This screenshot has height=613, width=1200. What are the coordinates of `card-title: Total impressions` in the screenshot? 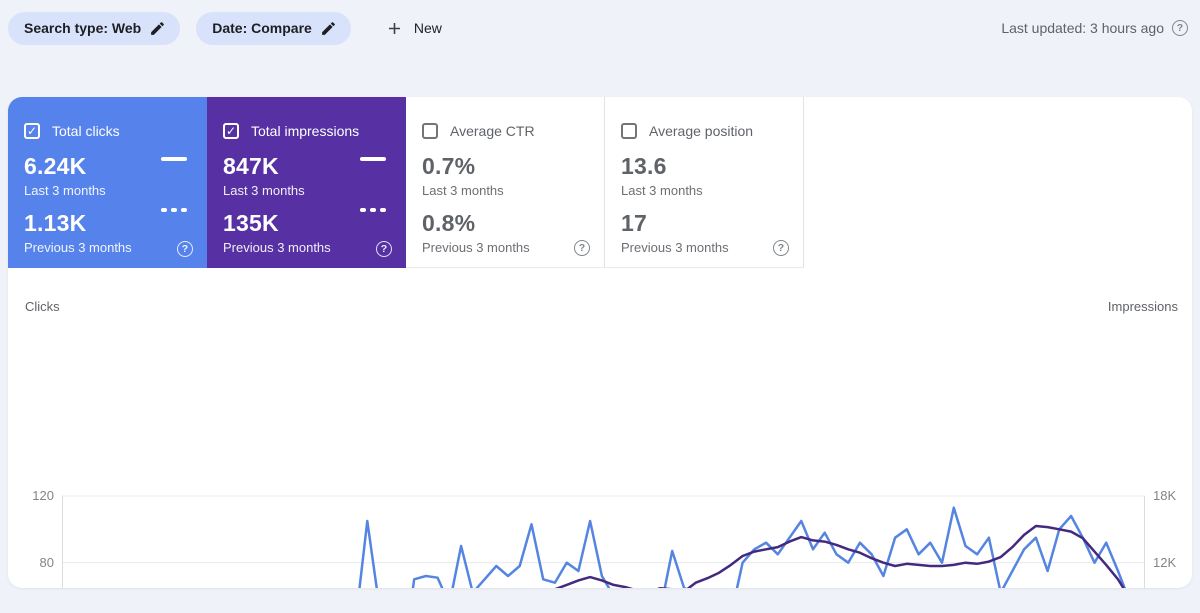 It's located at (305, 131).